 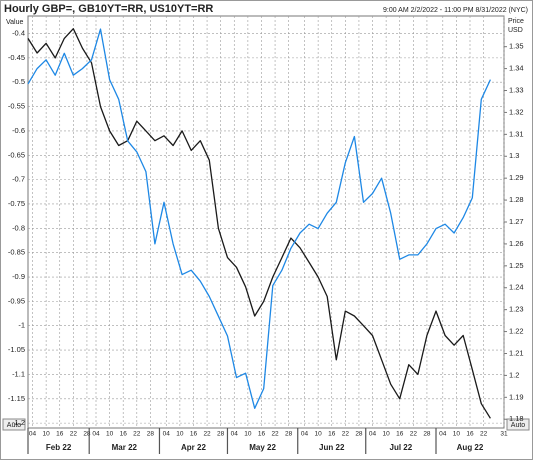 I want to click on y2-tick-label: 1.3, so click(x=514, y=155).